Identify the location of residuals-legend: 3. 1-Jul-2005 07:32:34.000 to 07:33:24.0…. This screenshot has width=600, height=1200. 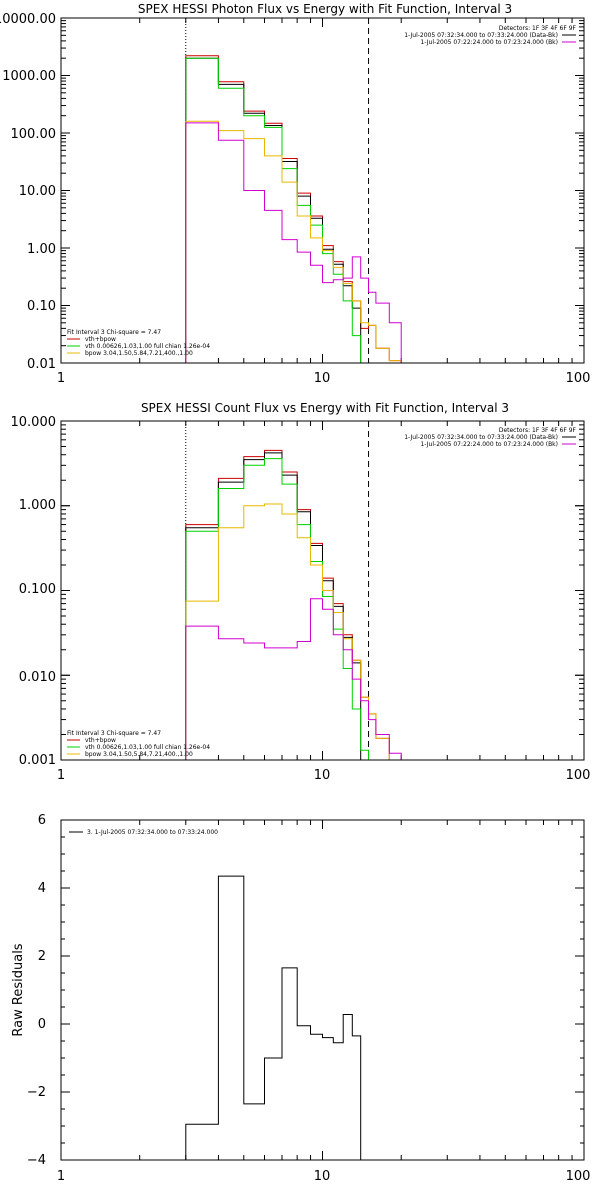
(152, 832).